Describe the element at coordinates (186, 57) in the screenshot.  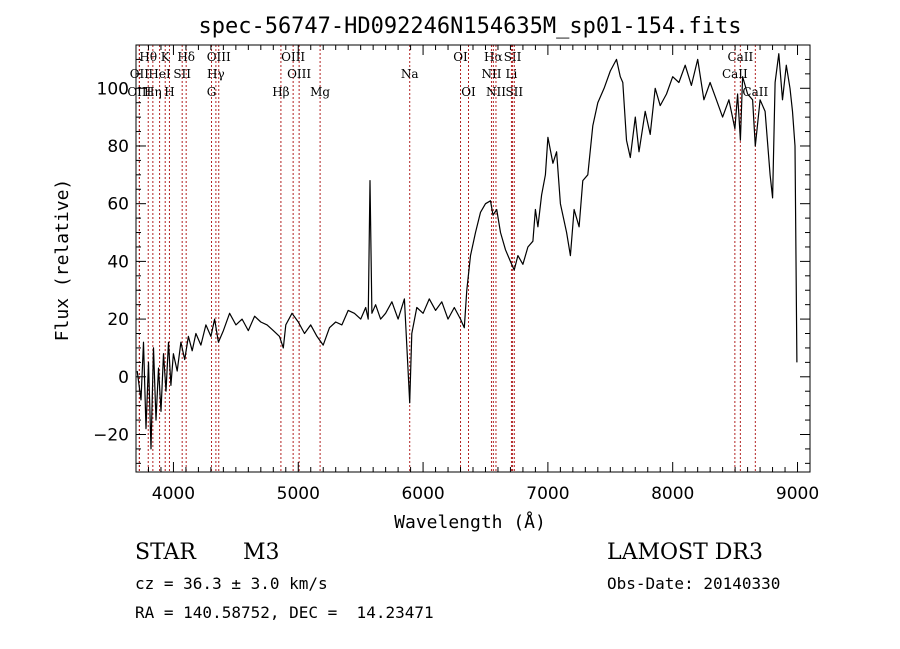
I see `line-marker-label: Hδ` at that location.